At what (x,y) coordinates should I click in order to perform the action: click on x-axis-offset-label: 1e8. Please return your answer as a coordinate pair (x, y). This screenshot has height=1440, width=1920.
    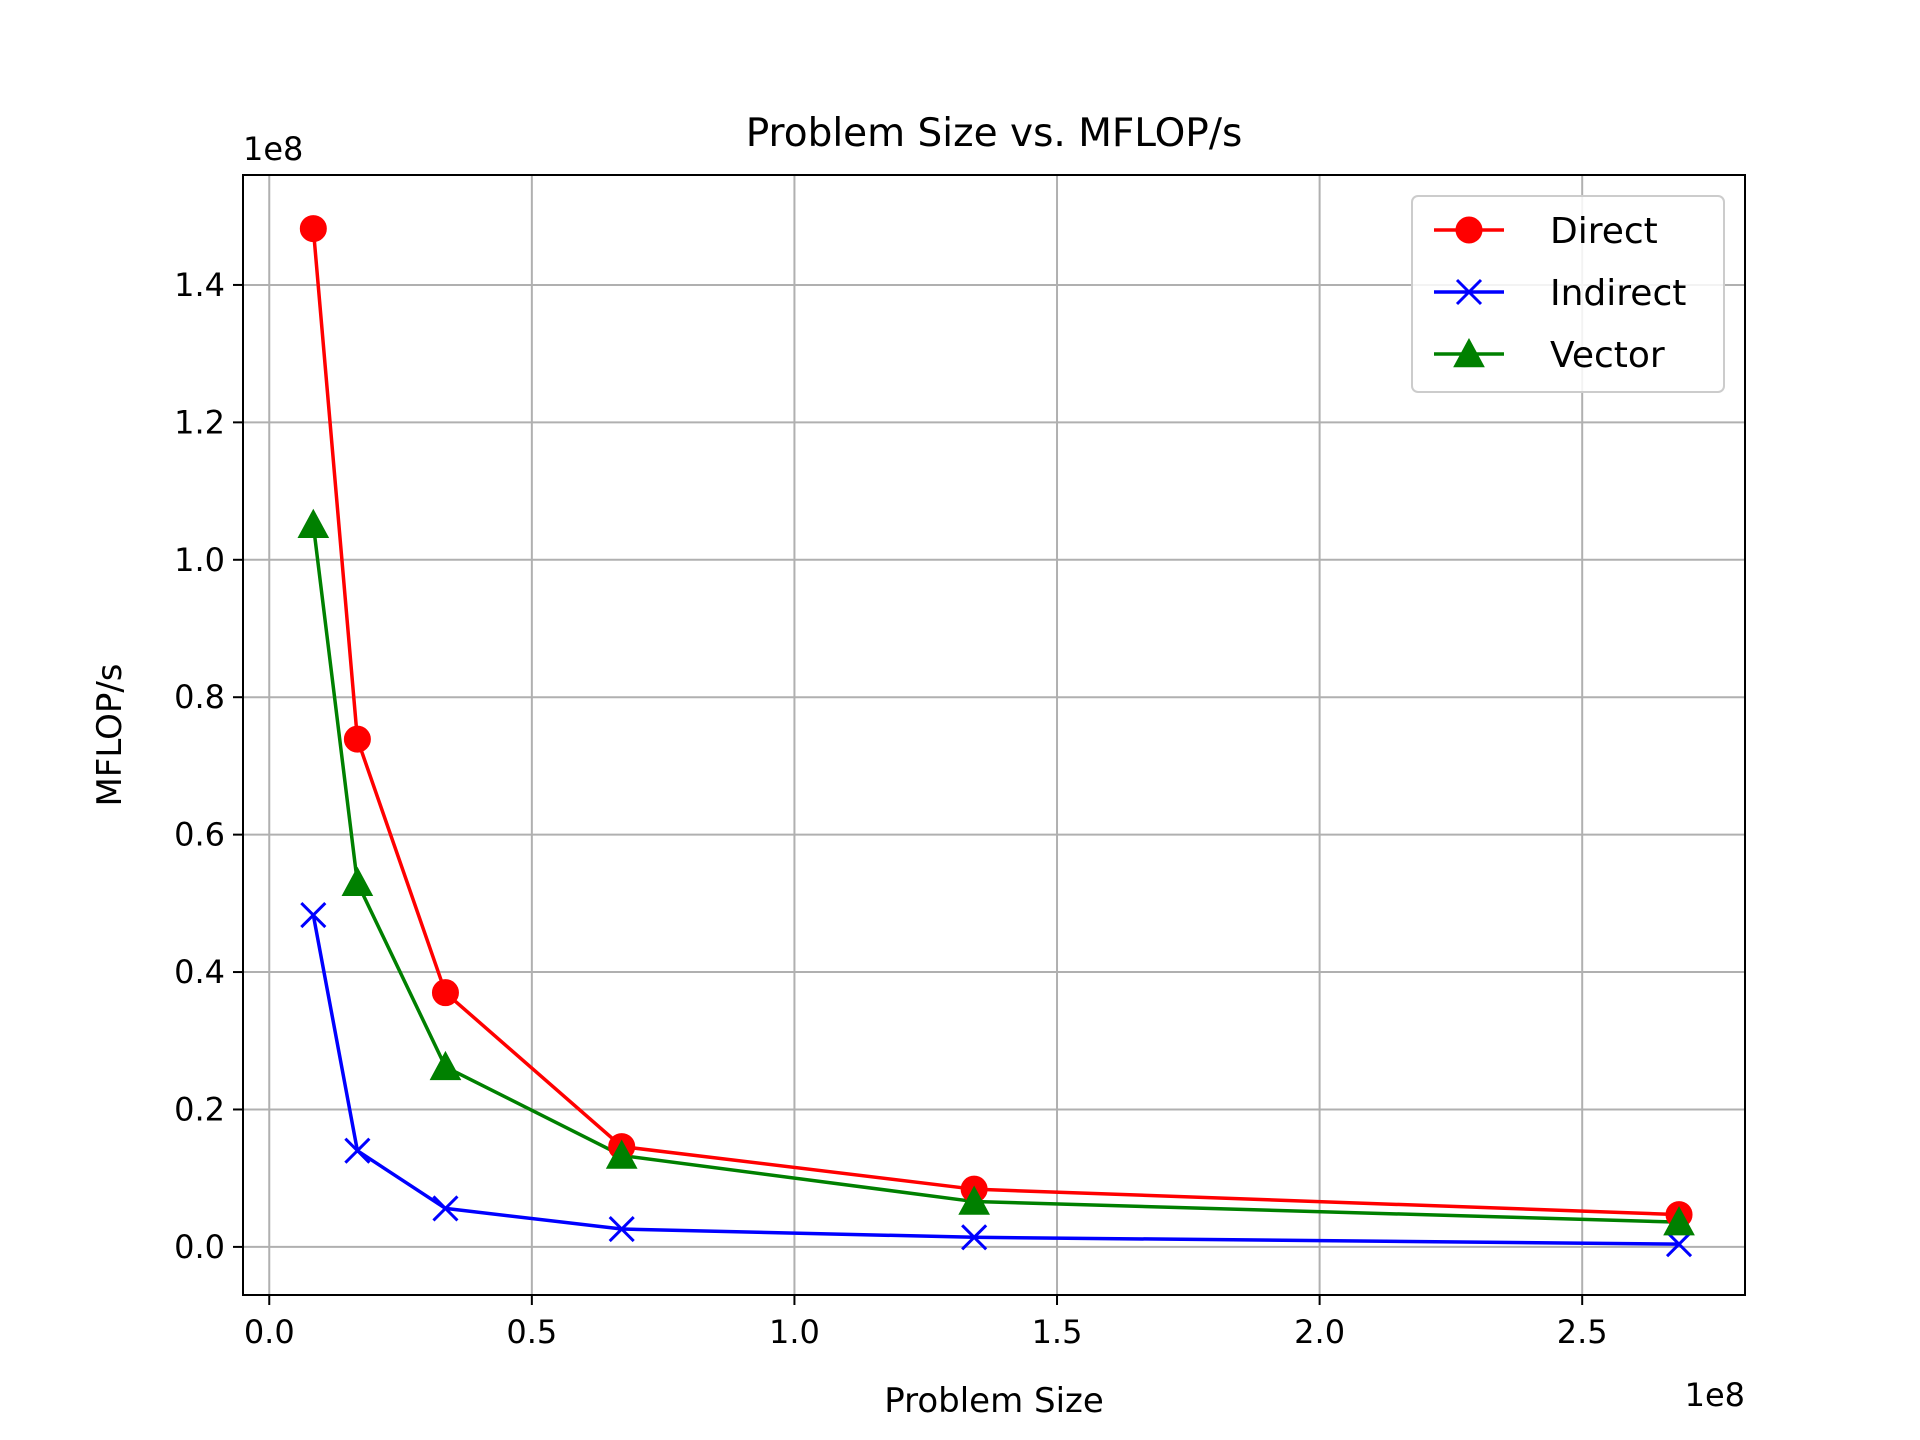
    Looking at the image, I should click on (1715, 1395).